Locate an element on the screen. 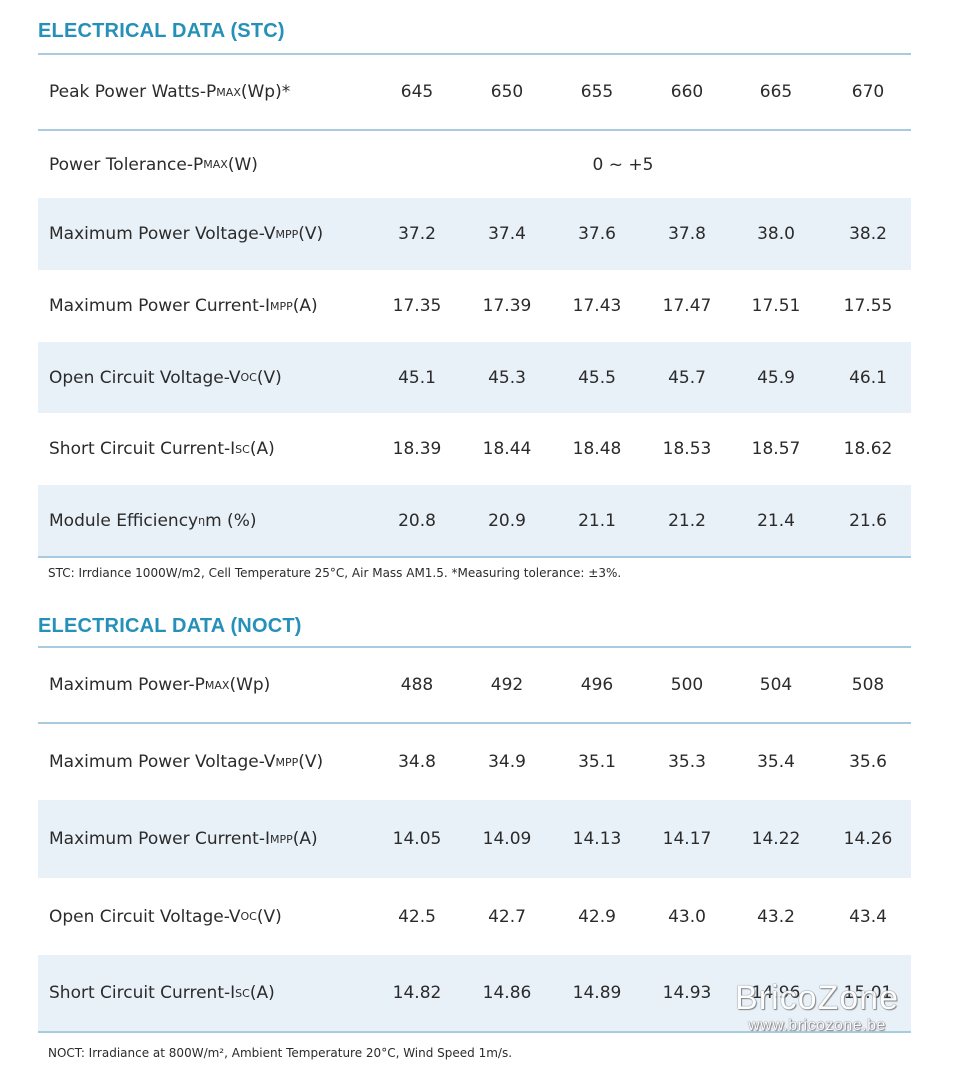 This screenshot has width=959, height=1080. value-cell: 14.22 is located at coordinates (776, 839).